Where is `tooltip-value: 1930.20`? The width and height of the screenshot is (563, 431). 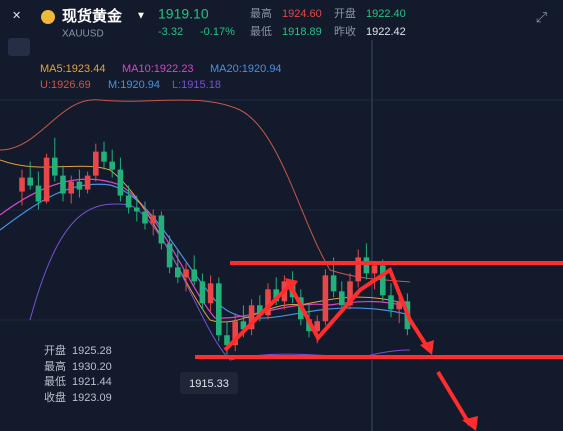
tooltip-value: 1930.20 is located at coordinates (92, 367).